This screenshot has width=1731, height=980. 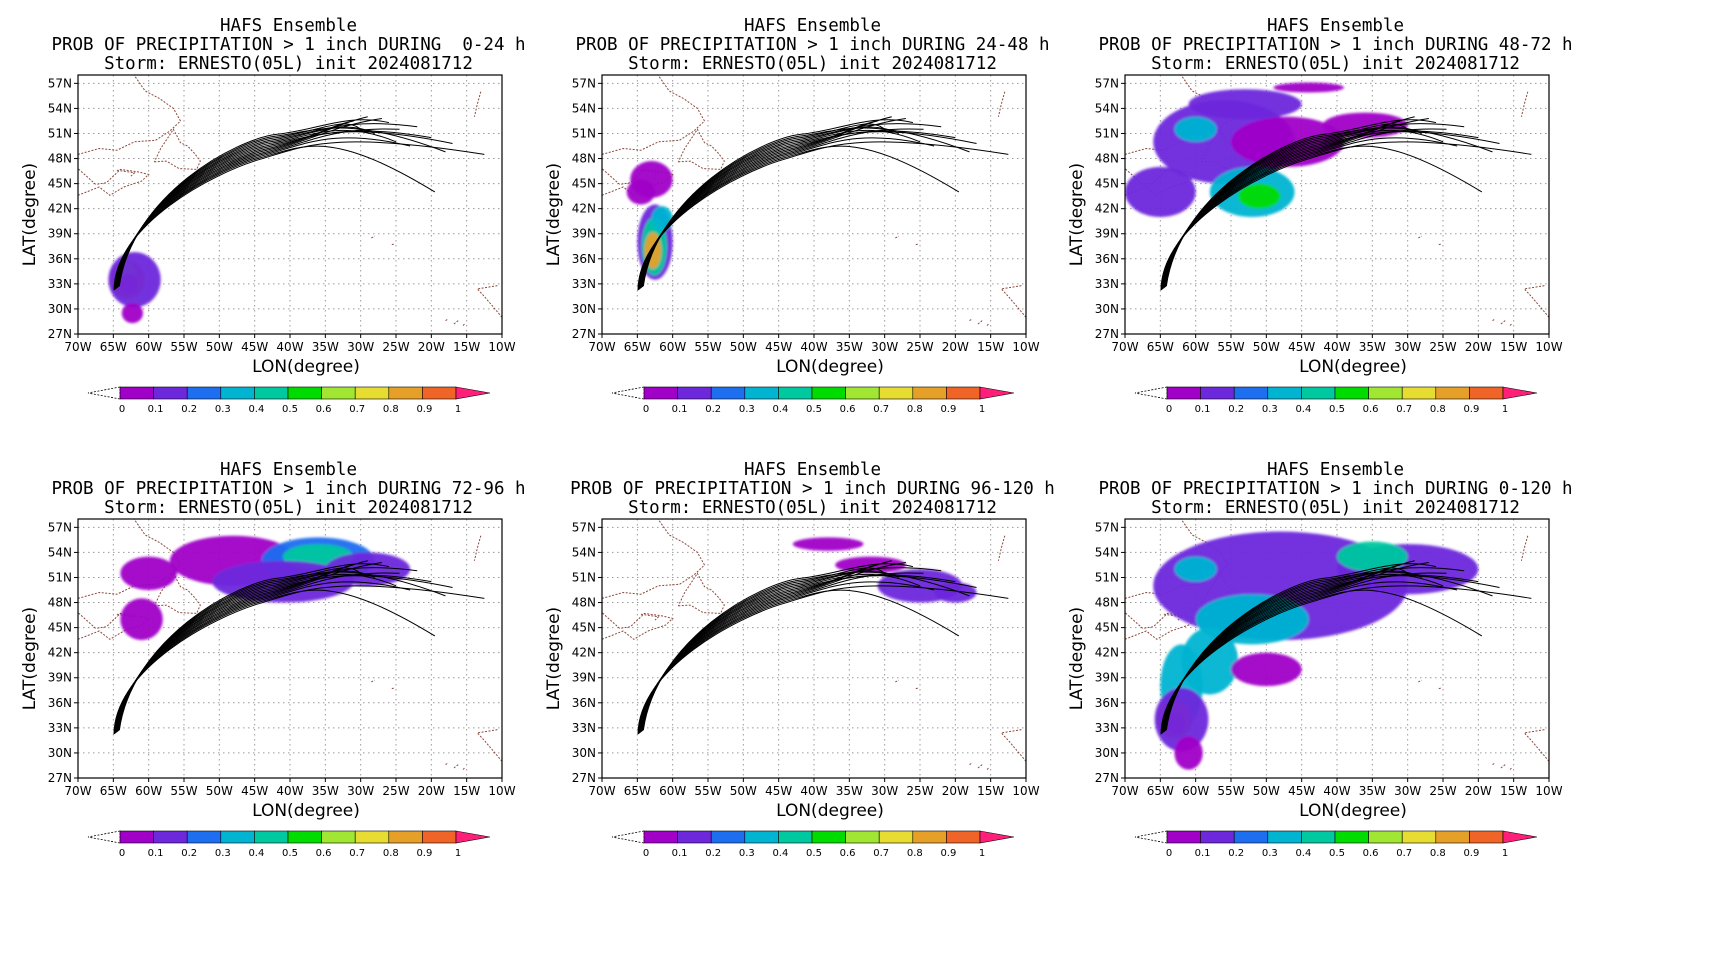 I want to click on y-tick-label: 27N, so click(x=60, y=778).